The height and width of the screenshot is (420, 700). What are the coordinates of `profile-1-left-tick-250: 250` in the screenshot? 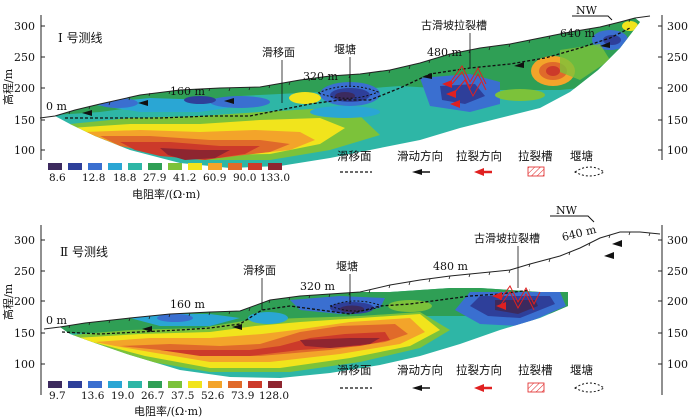 It's located at (24, 57).